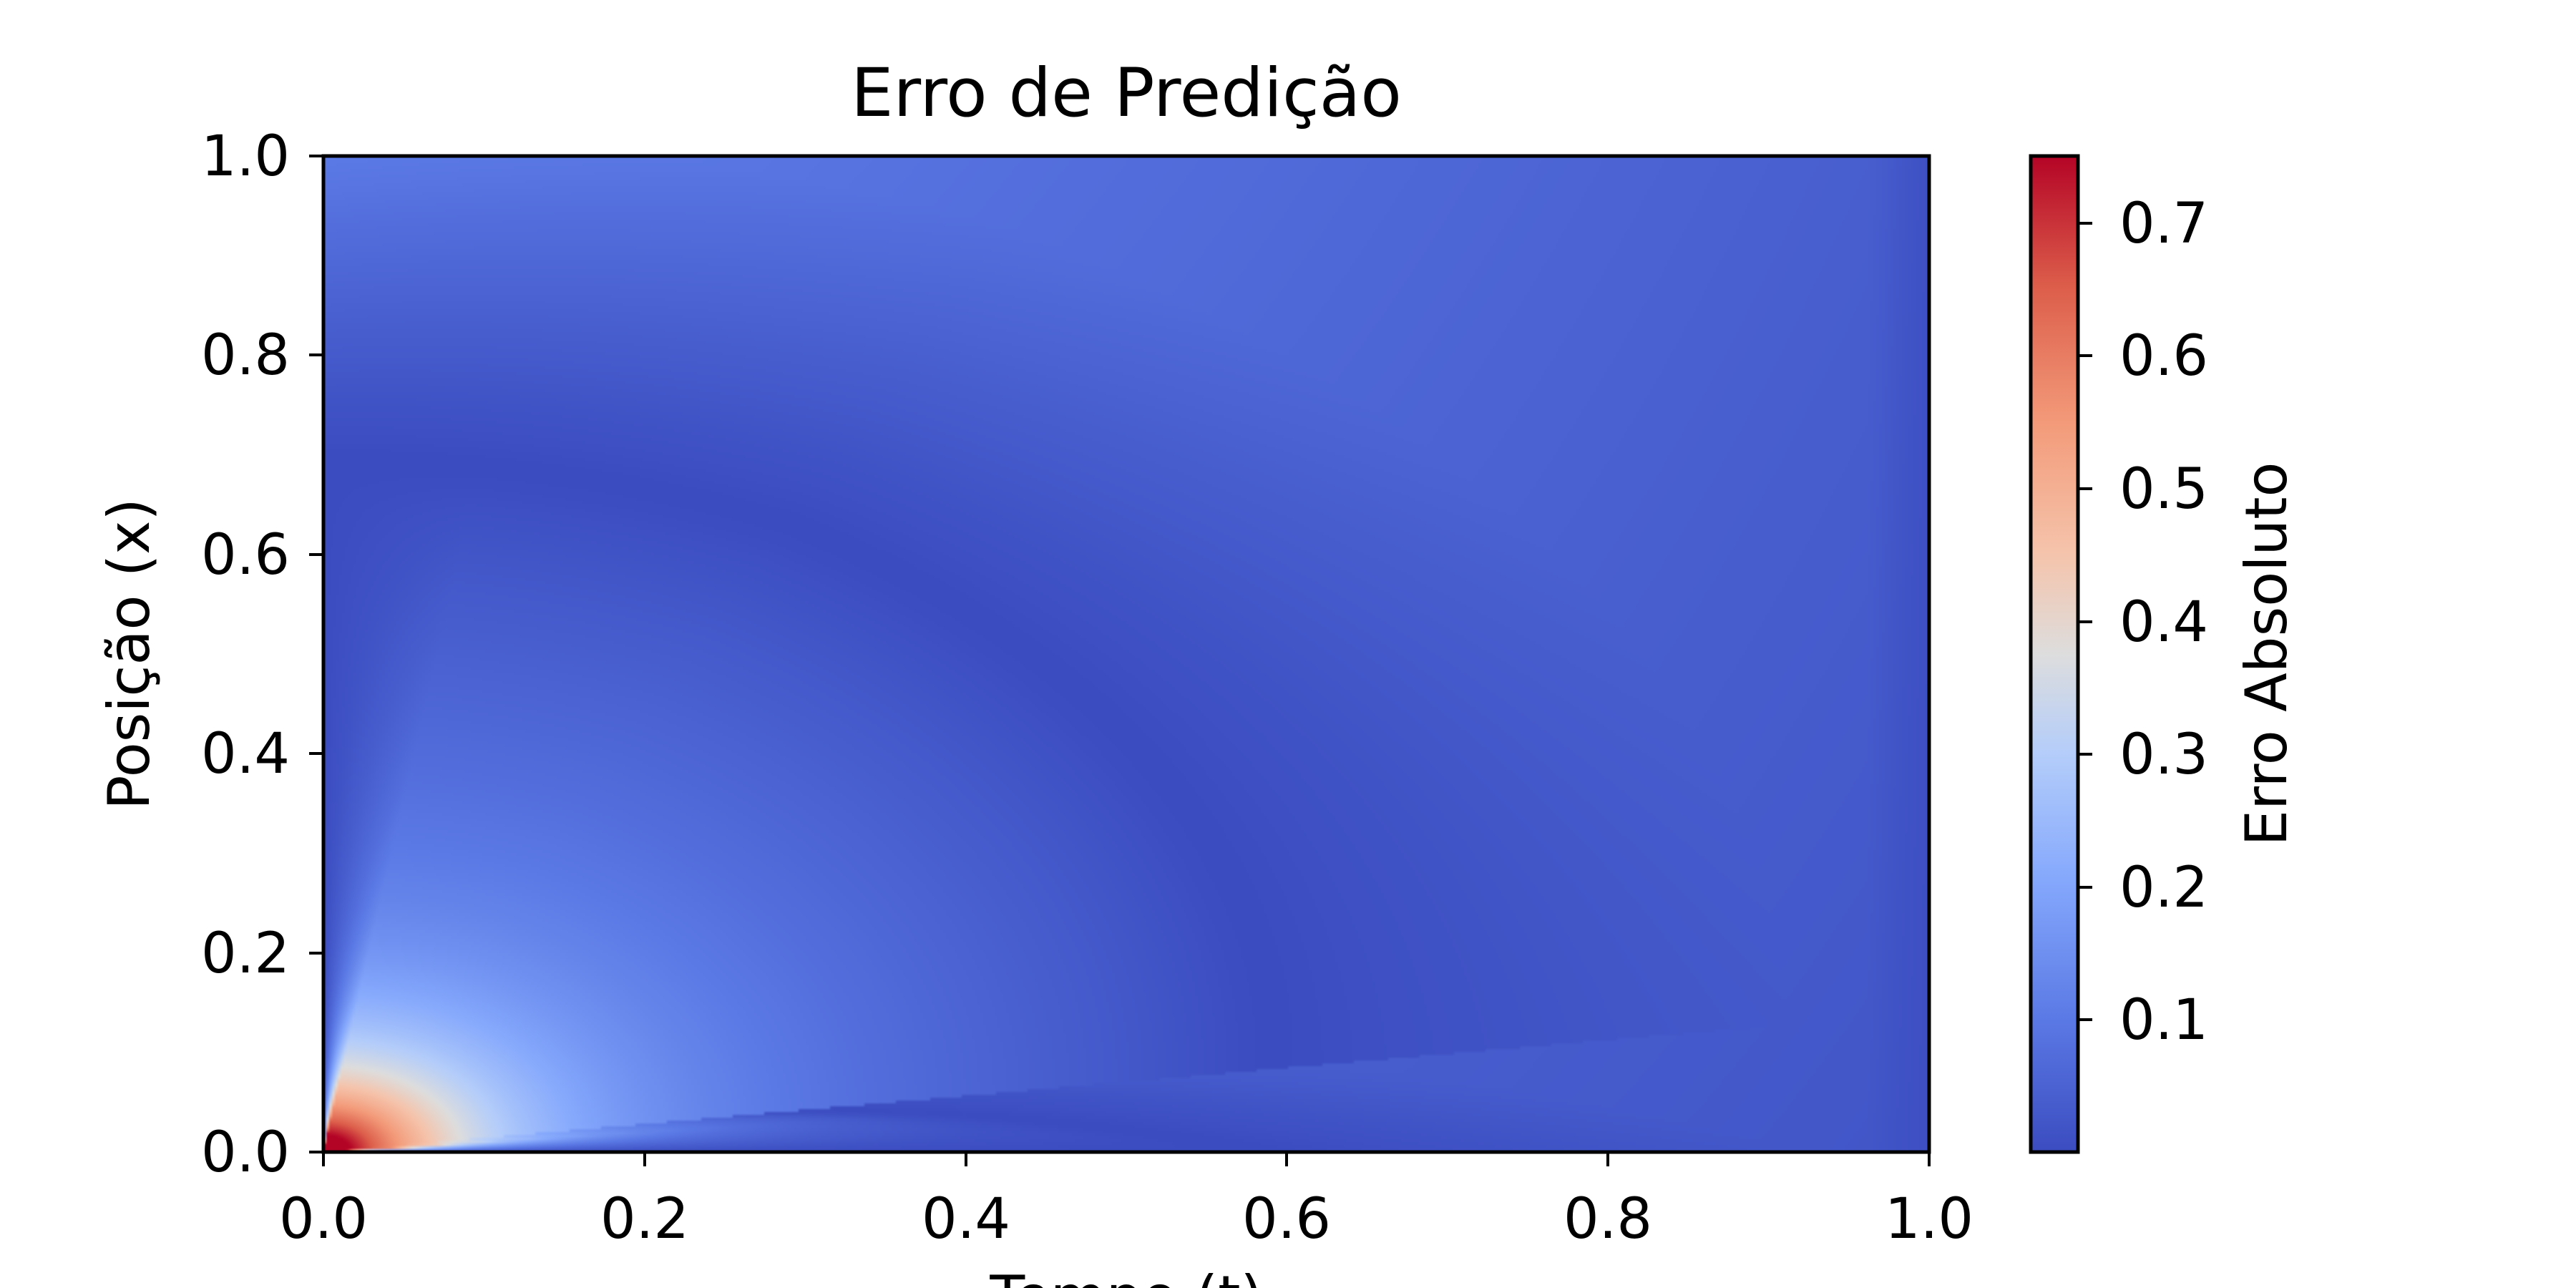 The image size is (2576, 1288). I want to click on colorbar-tick-label: 0.1, so click(2163, 1020).